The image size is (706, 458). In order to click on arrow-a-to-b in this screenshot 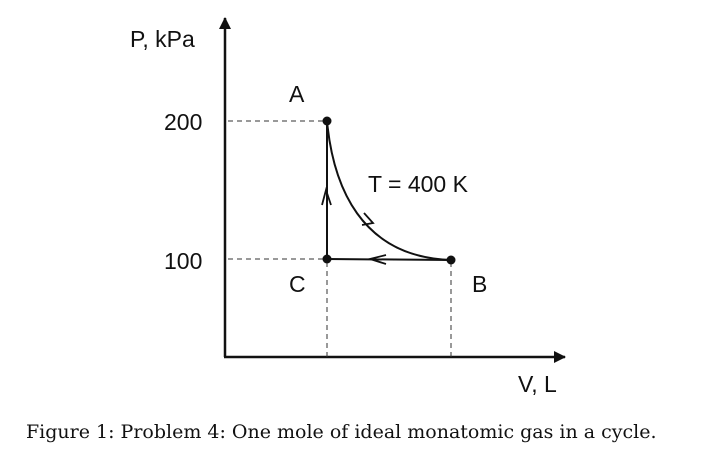, I will do `click(368, 219)`.